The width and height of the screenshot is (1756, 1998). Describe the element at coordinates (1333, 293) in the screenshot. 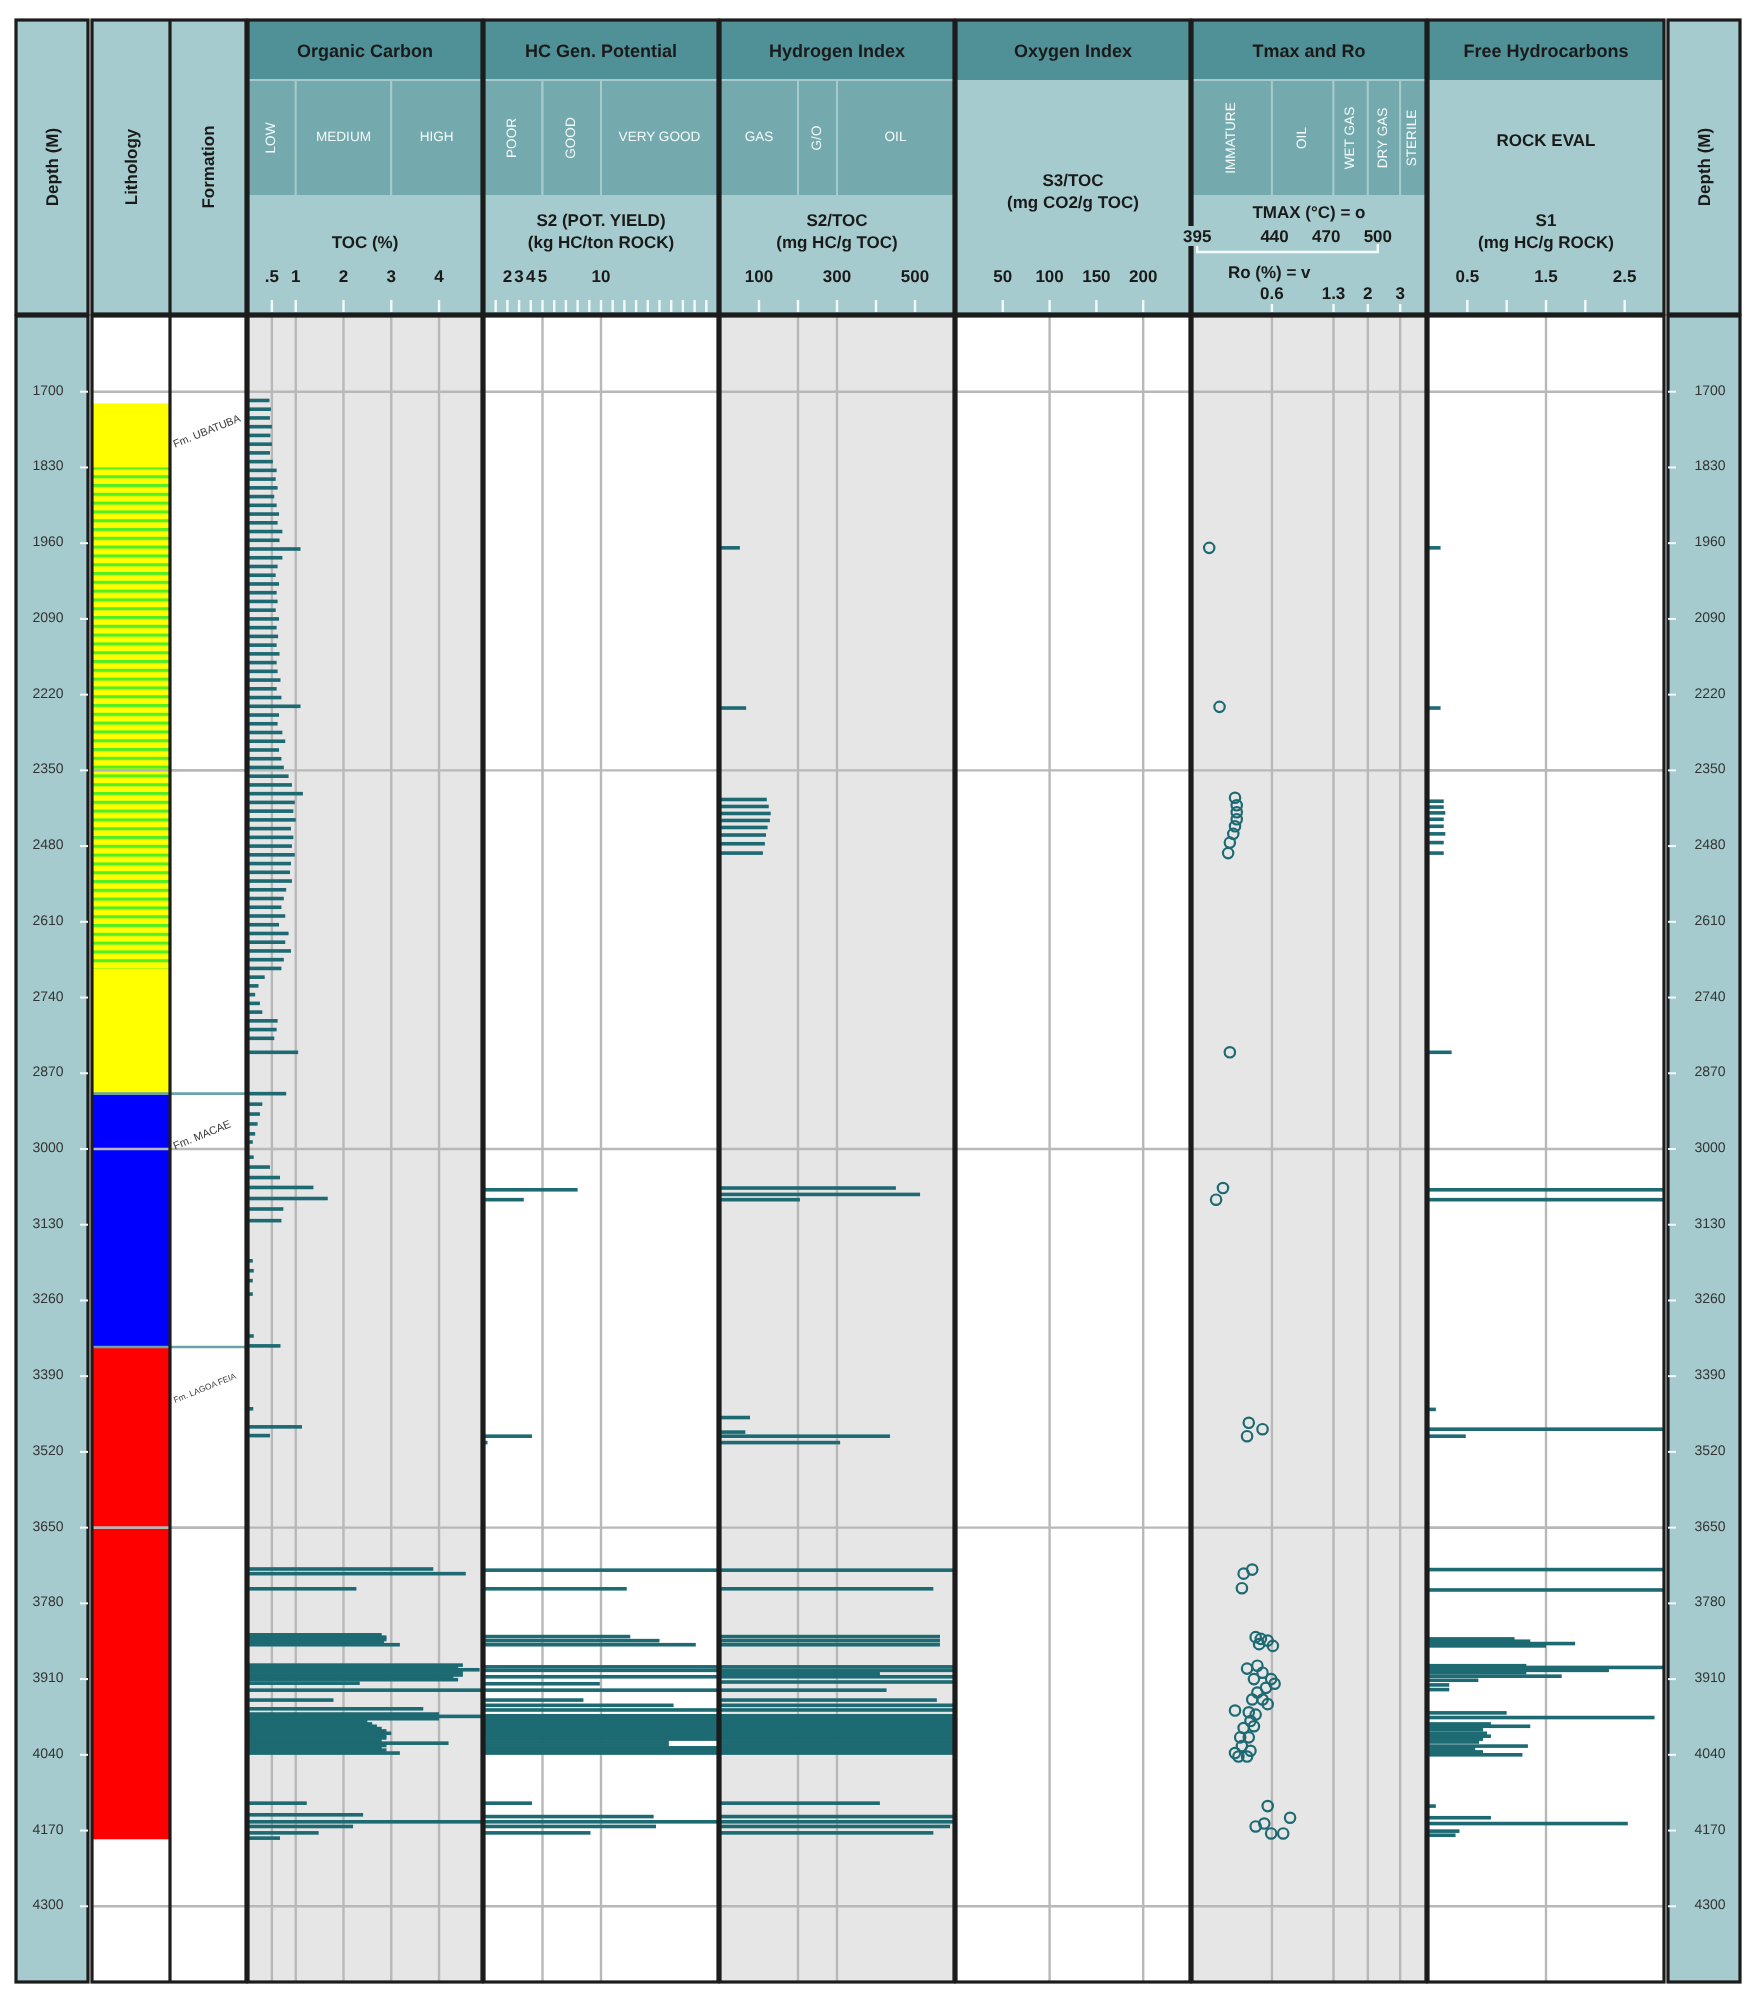

I see `x2-tick-label: 1.3` at that location.